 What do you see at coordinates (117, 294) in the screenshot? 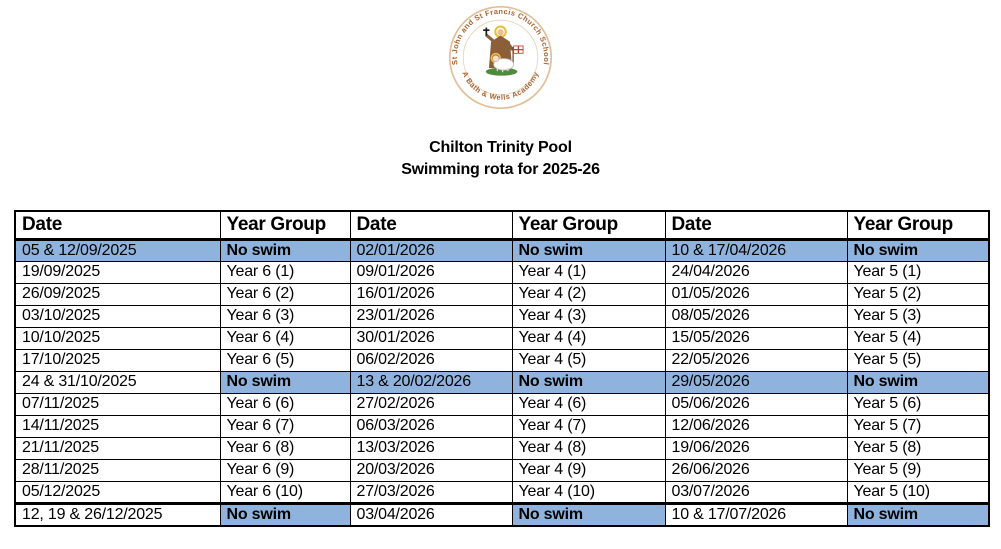
I see `date-cell: 26/09/2025` at bounding box center [117, 294].